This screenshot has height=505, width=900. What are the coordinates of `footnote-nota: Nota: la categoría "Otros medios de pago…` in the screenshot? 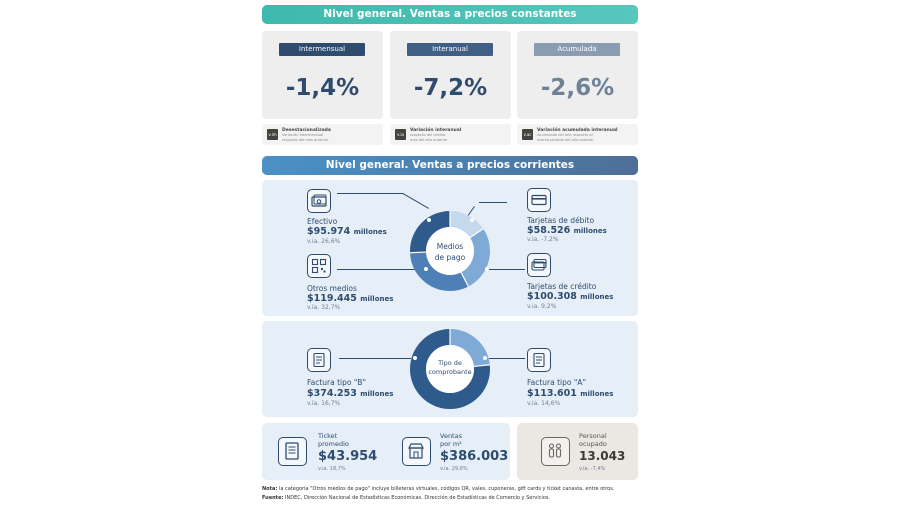 It's located at (438, 489).